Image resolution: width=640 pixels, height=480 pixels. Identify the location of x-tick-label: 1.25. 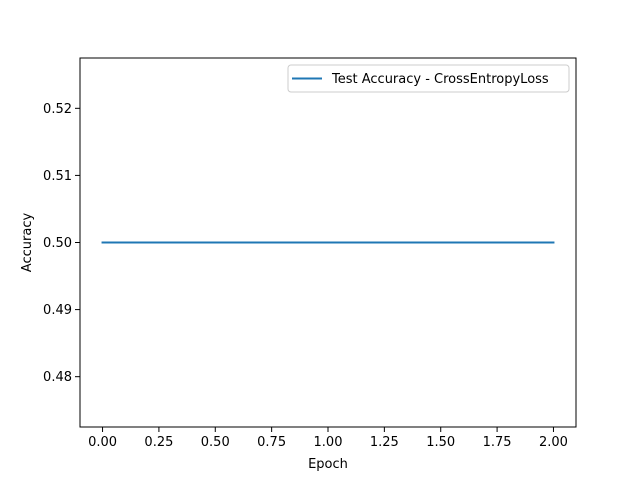
(384, 442).